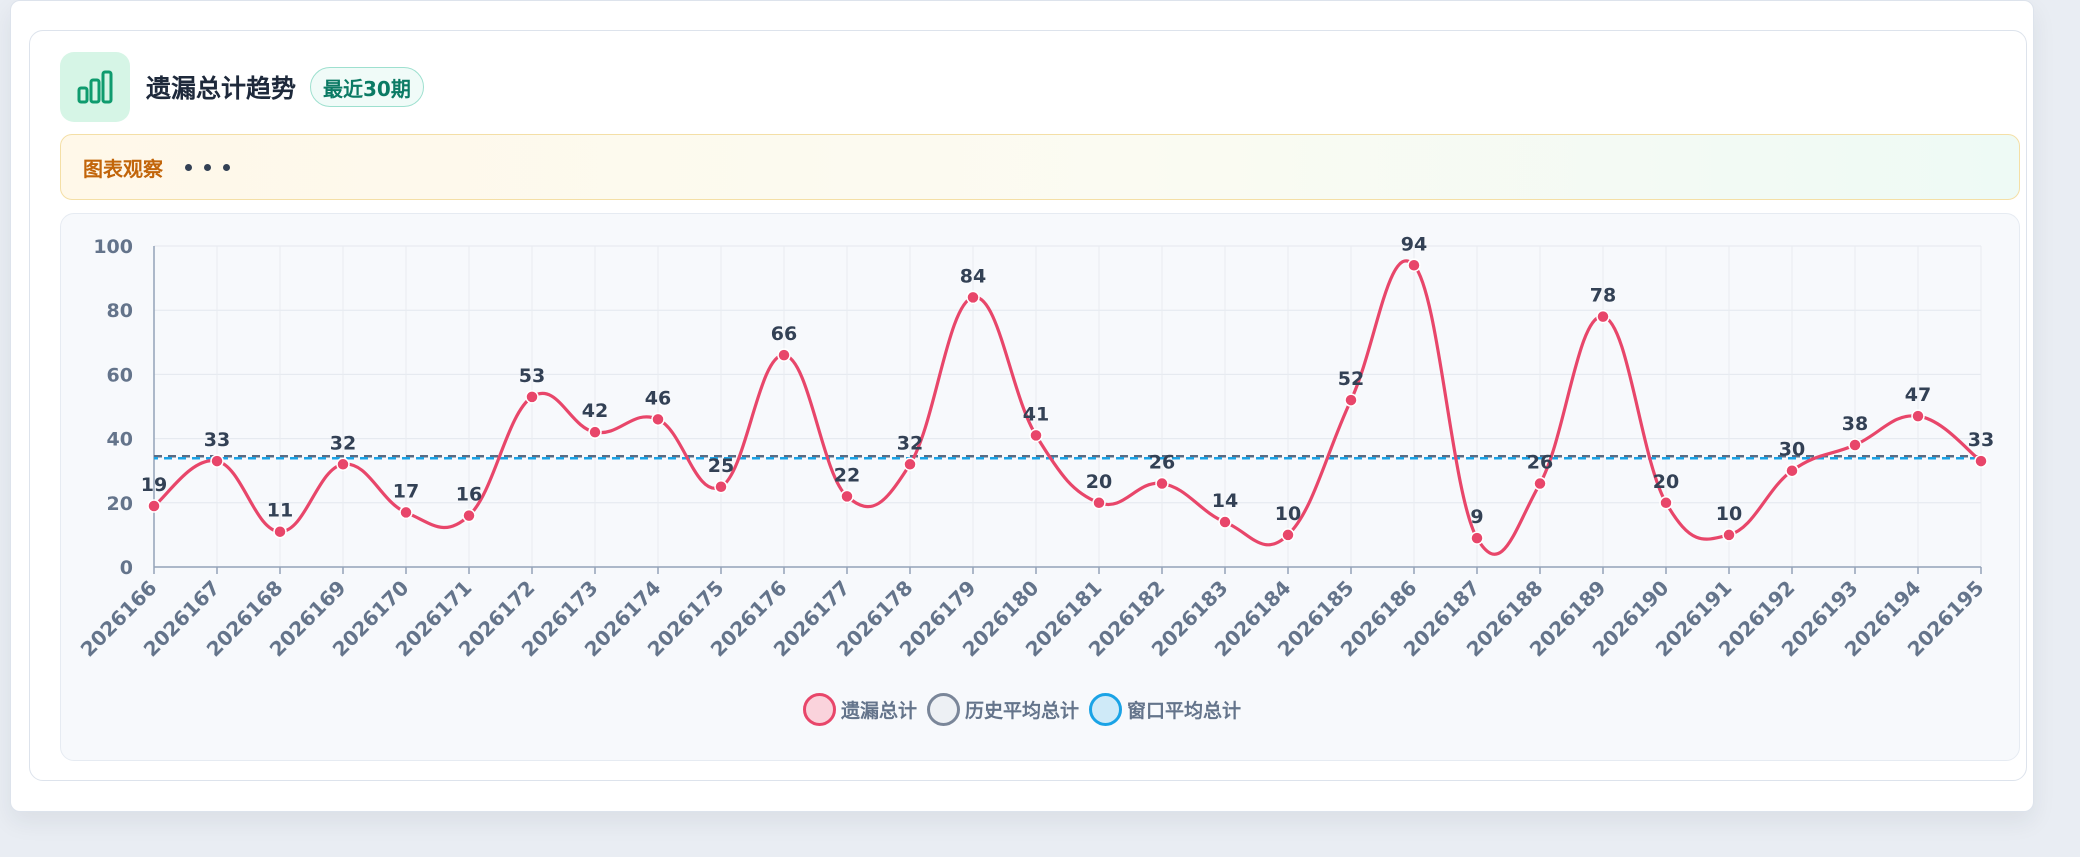  What do you see at coordinates (120, 375) in the screenshot?
I see `y-tick-label: 60` at bounding box center [120, 375].